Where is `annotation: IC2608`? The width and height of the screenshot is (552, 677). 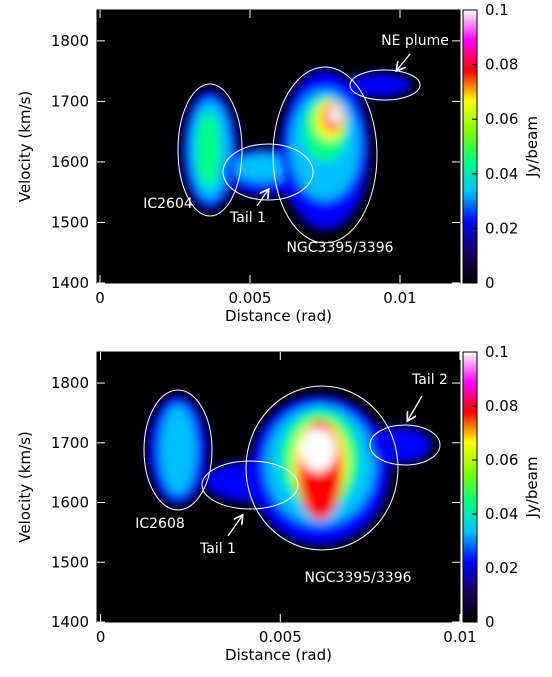 annotation: IC2608 is located at coordinates (160, 524).